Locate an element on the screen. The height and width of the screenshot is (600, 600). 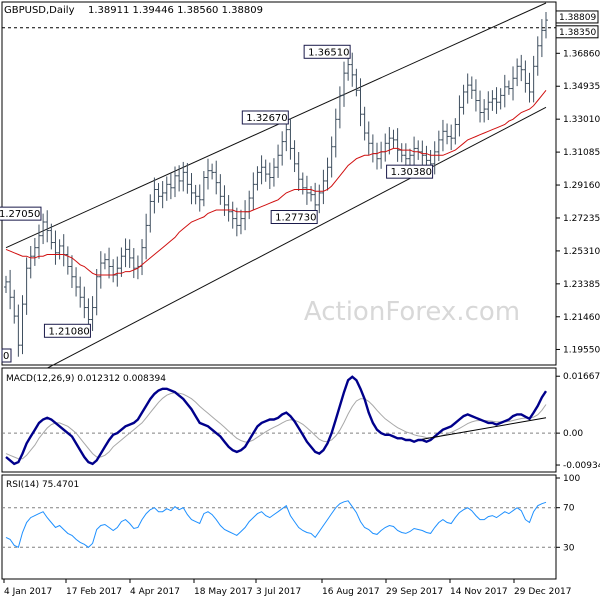
macd-line is located at coordinates (276, 420).